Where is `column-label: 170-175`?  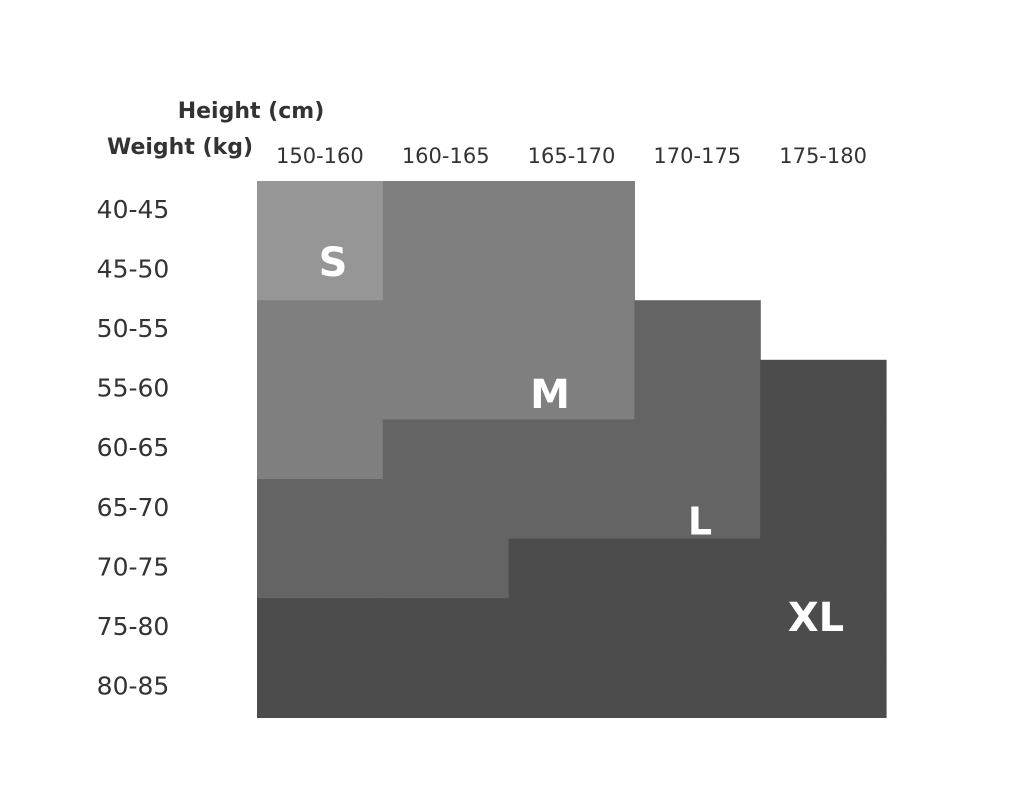 column-label: 170-175 is located at coordinates (697, 156).